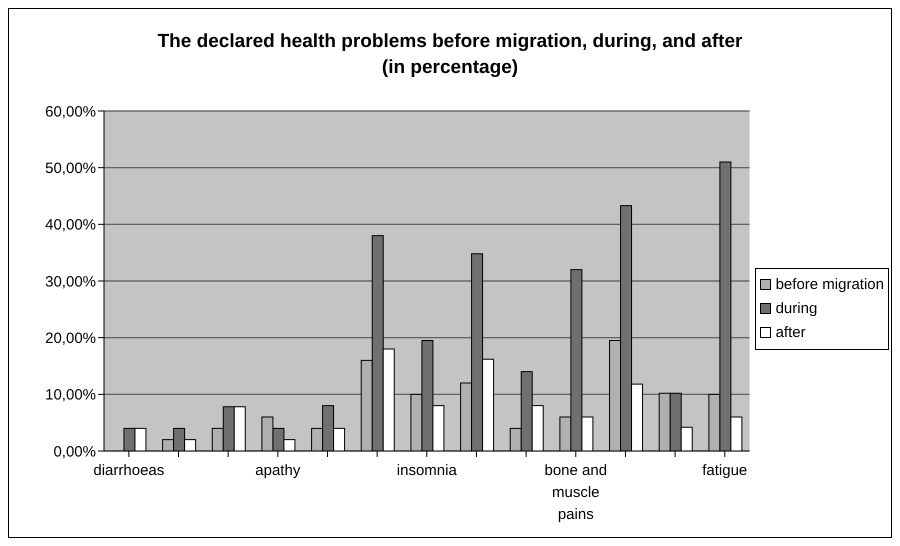 The height and width of the screenshot is (546, 900). I want to click on y-tick-label: 10,00%, so click(70, 395).